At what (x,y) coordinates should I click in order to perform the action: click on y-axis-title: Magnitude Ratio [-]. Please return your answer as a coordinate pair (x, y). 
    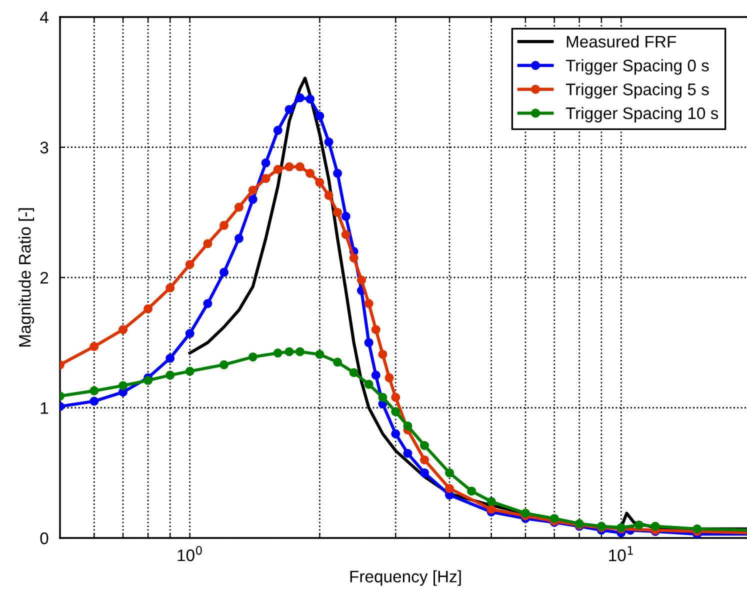
    Looking at the image, I should click on (26, 277).